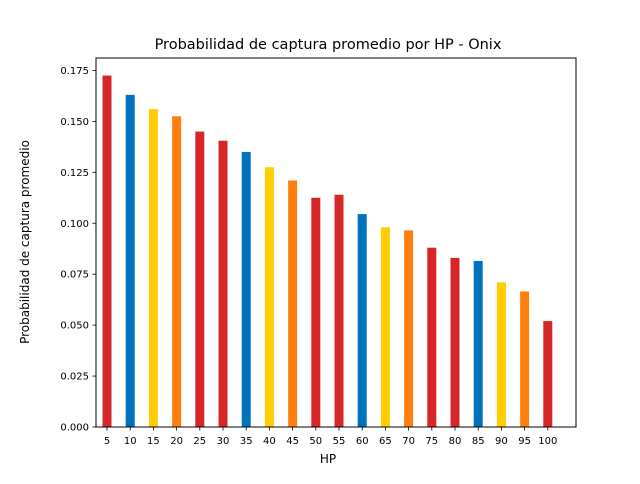 The width and height of the screenshot is (640, 484). What do you see at coordinates (330, 437) in the screenshot?
I see `x-axis-ticks: 5 10 15 20 25 30 35 40 45 50 55 60 65 70 75 80 85 90 95 100` at bounding box center [330, 437].